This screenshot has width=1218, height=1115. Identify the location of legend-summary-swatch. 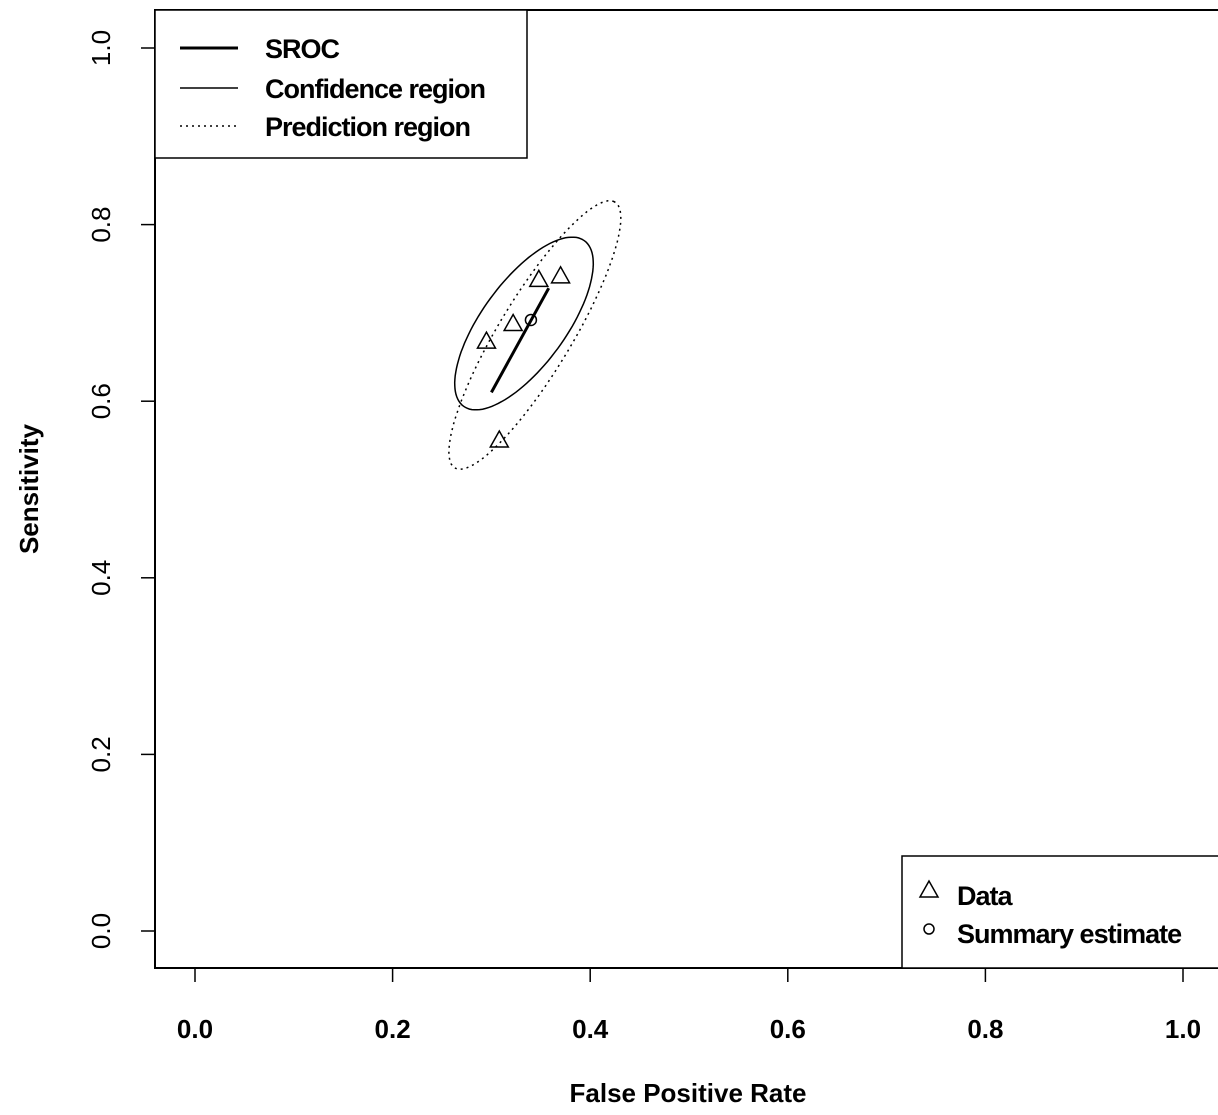
(929, 929).